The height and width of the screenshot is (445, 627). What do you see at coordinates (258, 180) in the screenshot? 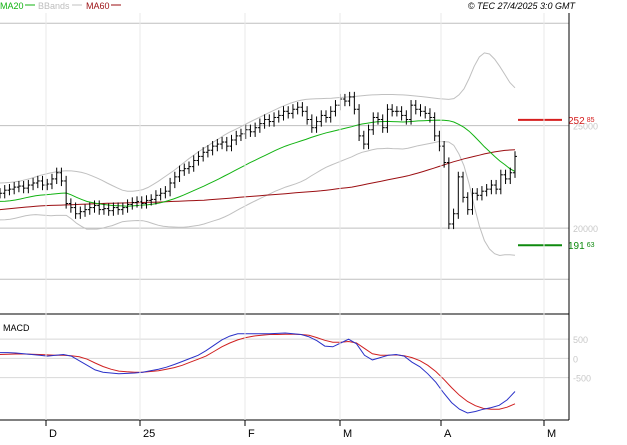
I see `ma60-line` at bounding box center [258, 180].